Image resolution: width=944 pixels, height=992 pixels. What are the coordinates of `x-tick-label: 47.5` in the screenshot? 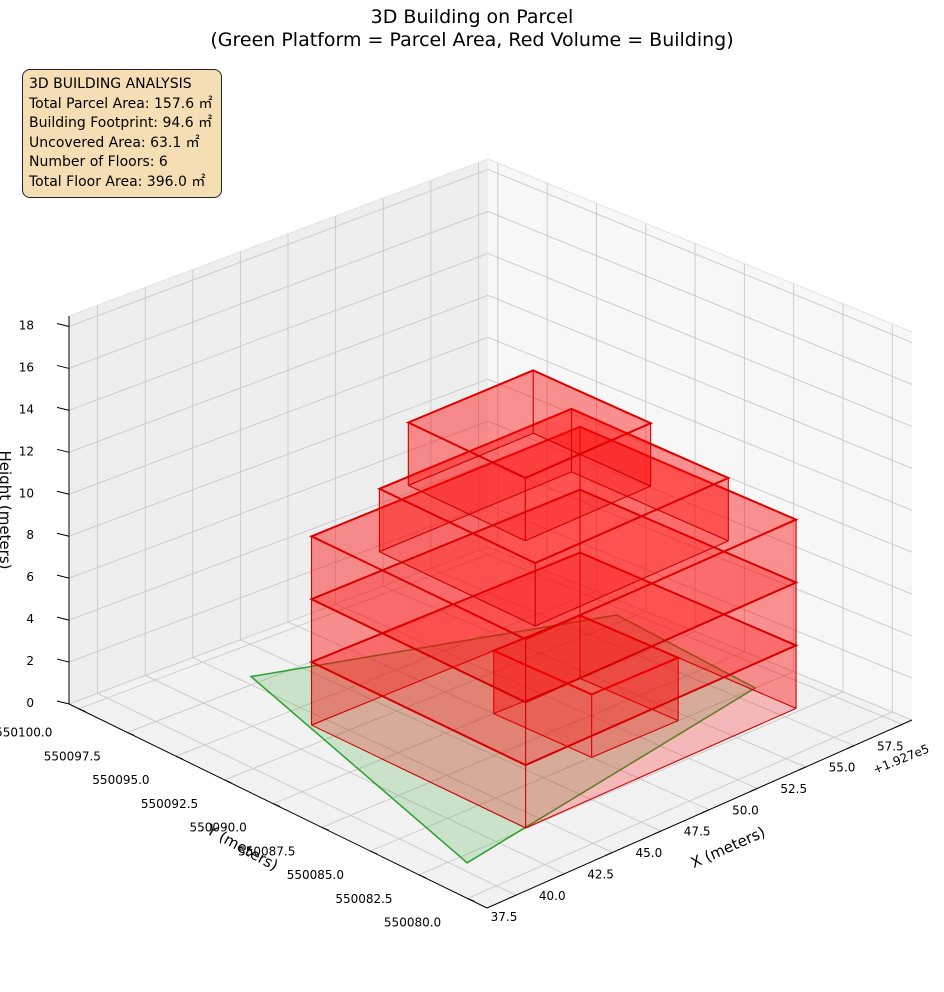 It's located at (697, 832).